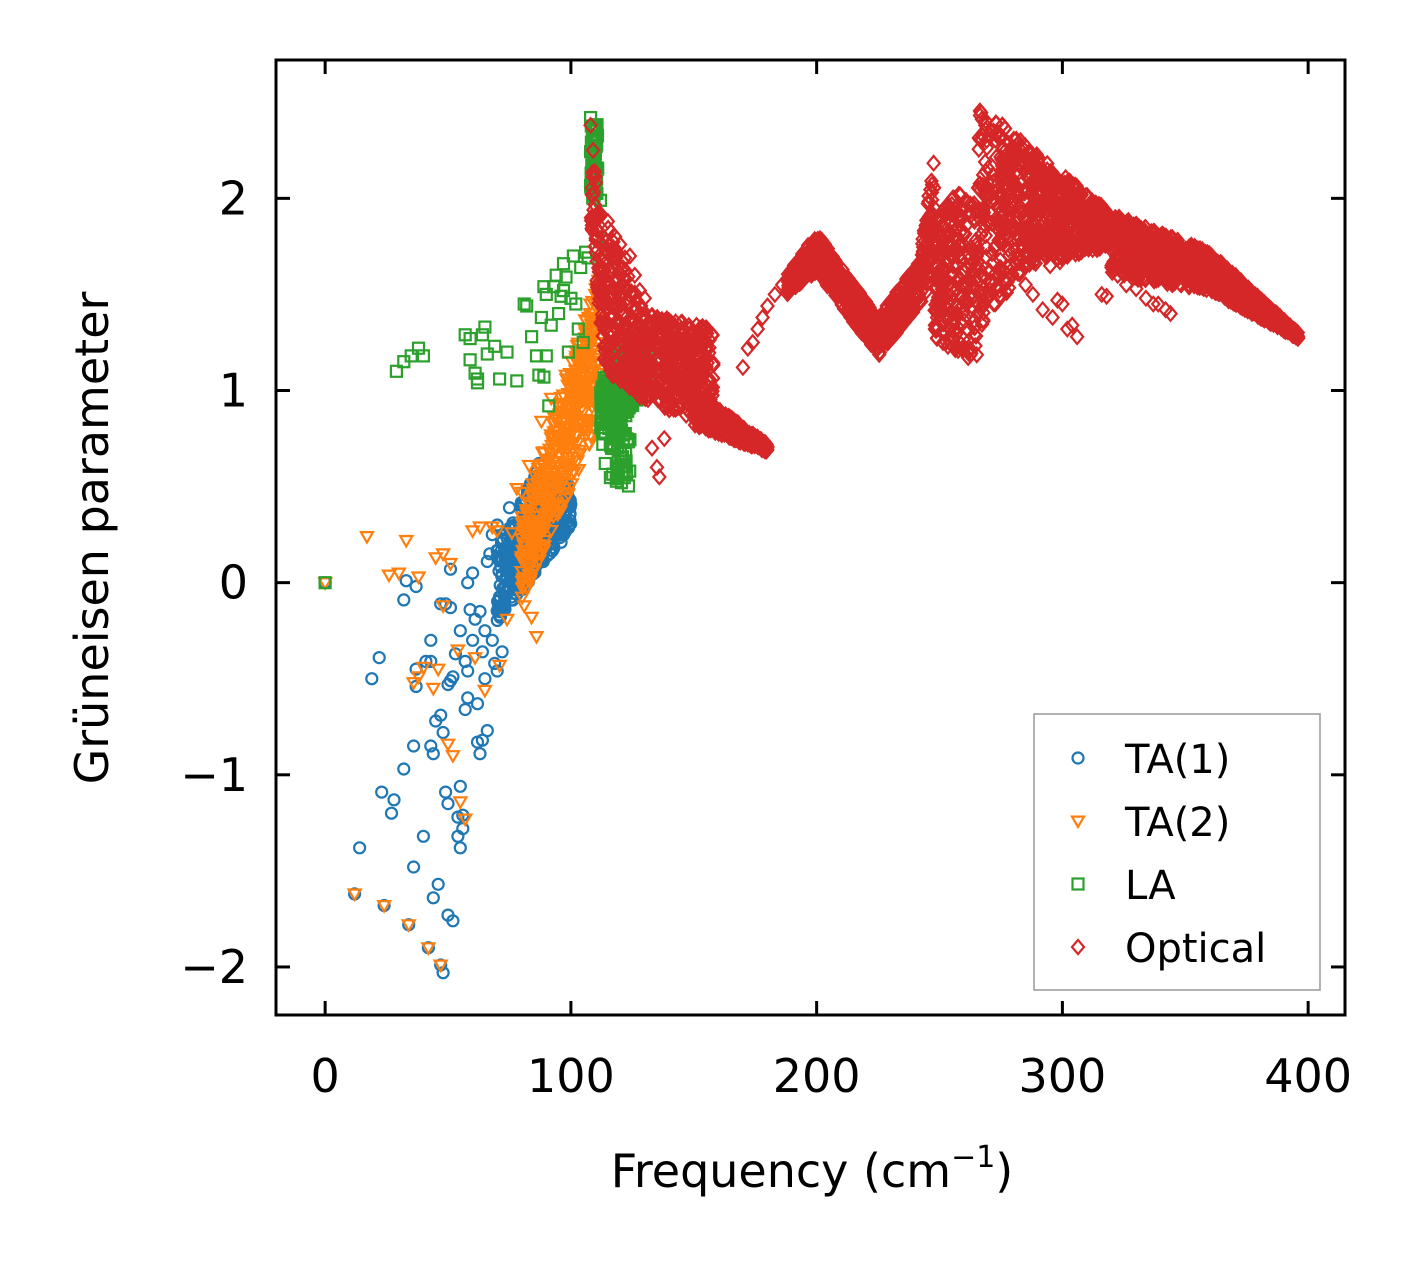  Describe the element at coordinates (465, 620) in the screenshot. I see `series-ta2` at that location.